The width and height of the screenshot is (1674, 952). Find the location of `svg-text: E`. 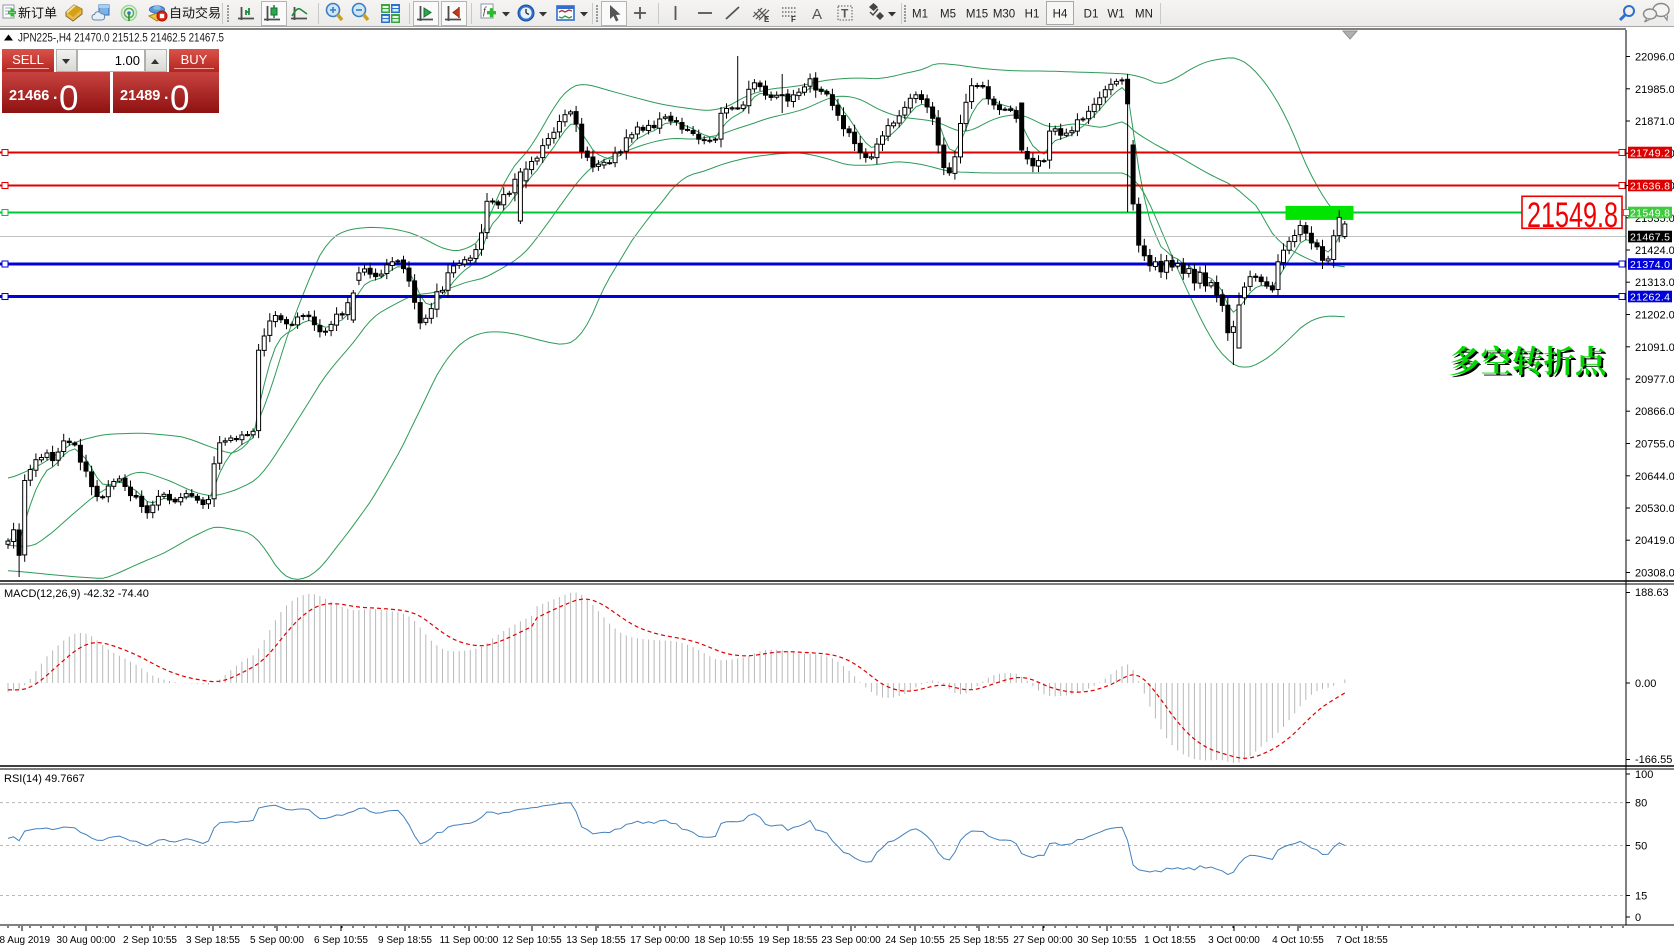

svg-text: E is located at coordinates (767, 19).